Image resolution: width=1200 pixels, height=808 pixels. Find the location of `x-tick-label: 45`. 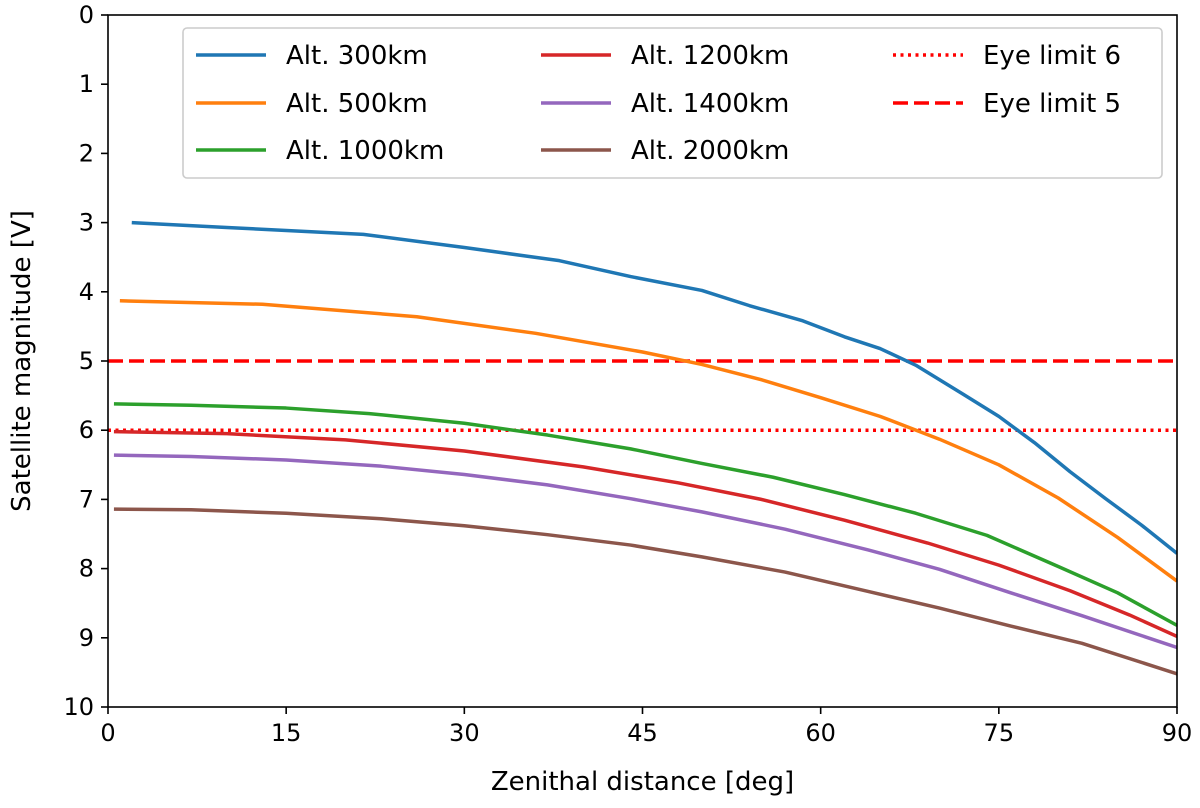

x-tick-label: 45 is located at coordinates (642, 733).